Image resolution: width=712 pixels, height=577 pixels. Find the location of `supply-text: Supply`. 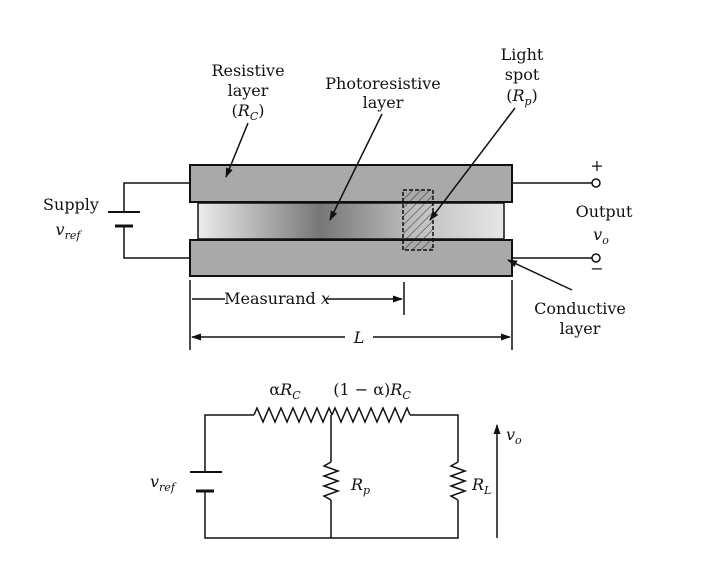

supply-text: Supply is located at coordinates (71, 204).